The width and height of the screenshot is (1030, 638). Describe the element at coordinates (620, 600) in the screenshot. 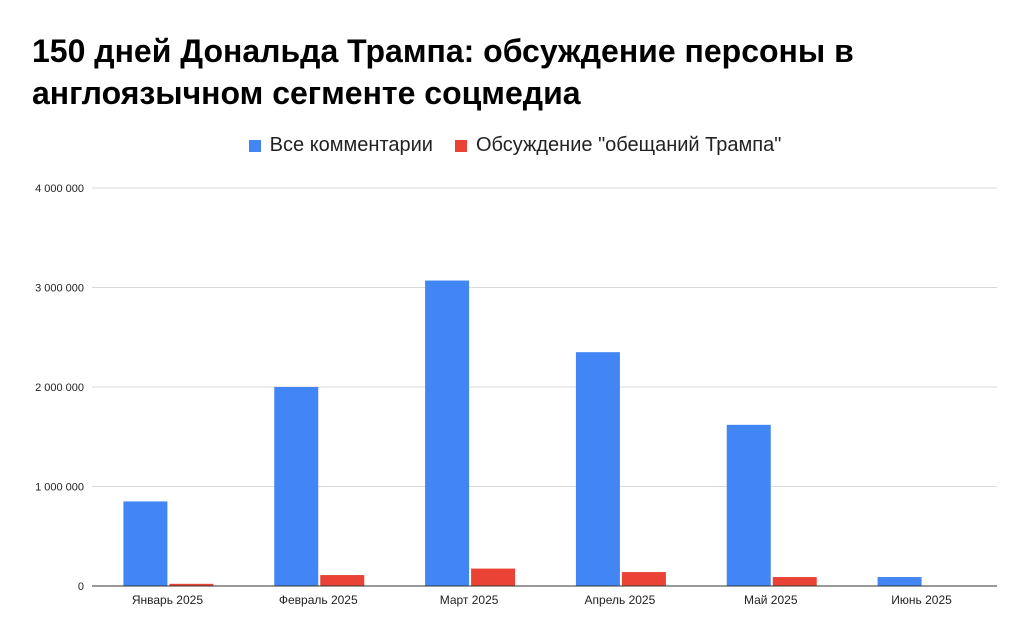

I see `x-tick-label: Апрель 2025` at that location.